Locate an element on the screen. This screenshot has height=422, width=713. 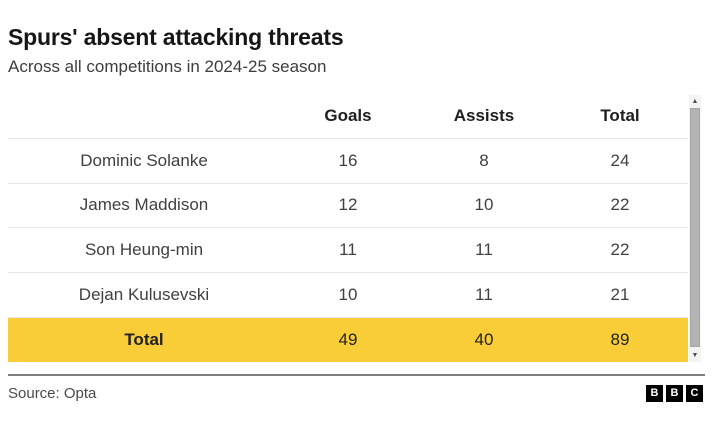
table-total-row: Total 49 40 89 is located at coordinates (348, 339).